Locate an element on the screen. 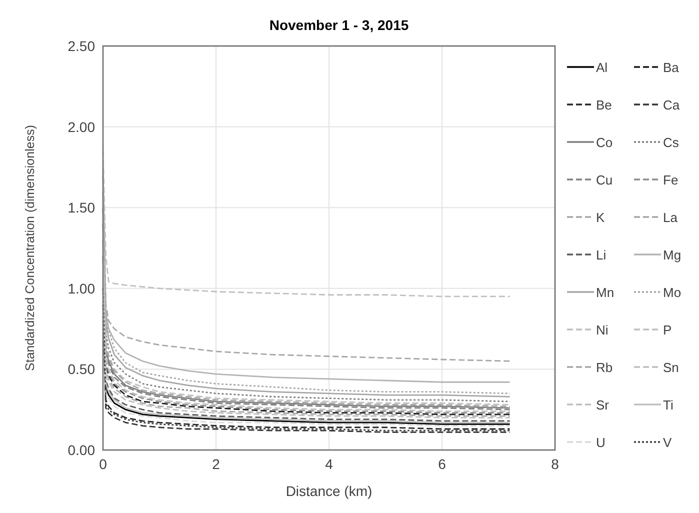 This screenshot has width=699, height=513. legend-label: Li is located at coordinates (601, 255).